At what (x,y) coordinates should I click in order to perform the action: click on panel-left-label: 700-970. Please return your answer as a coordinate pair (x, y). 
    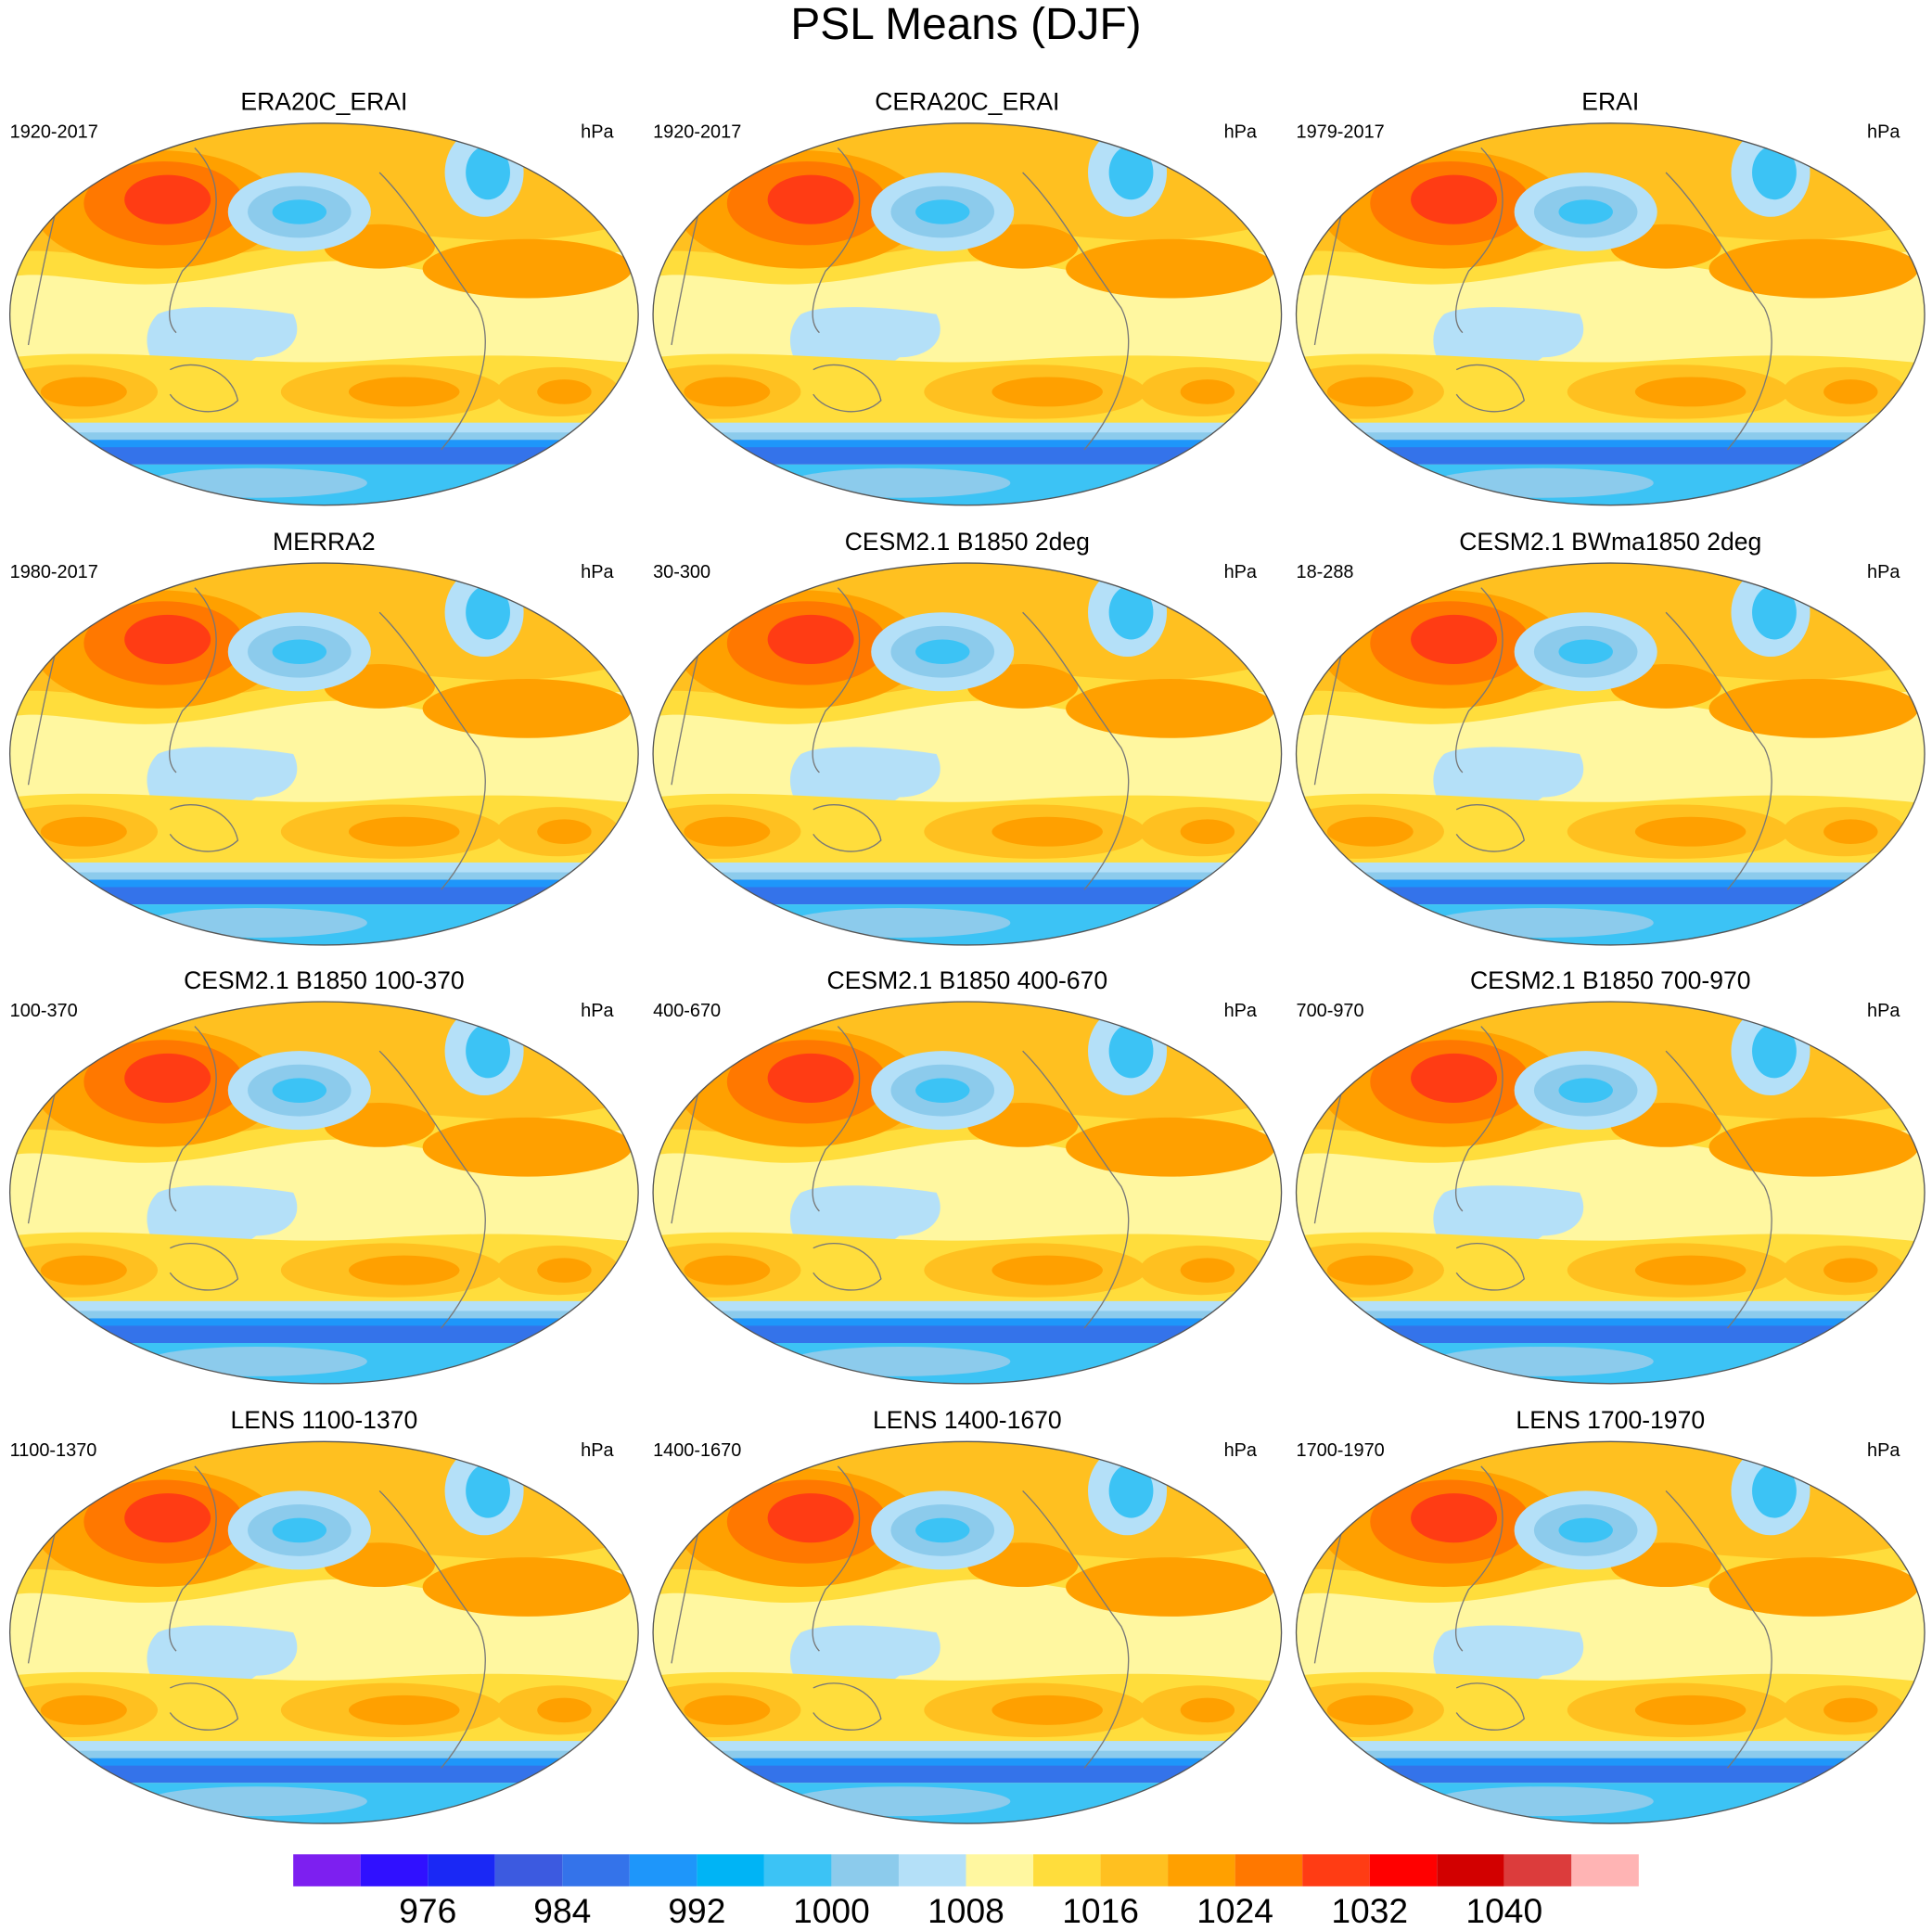
    Looking at the image, I should click on (1330, 1011).